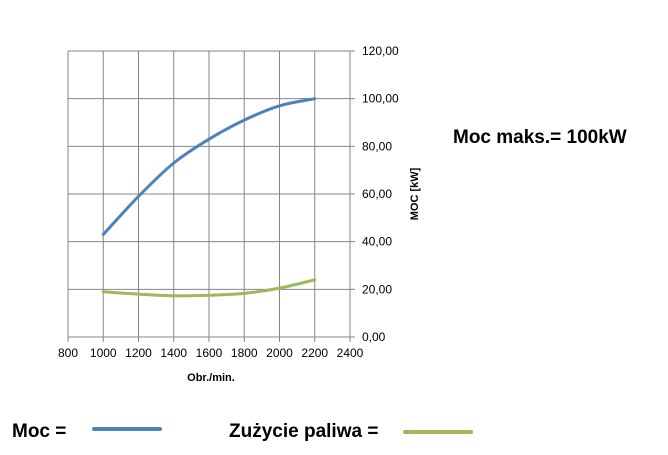 The width and height of the screenshot is (668, 455). Describe the element at coordinates (173, 353) in the screenshot. I see `x-tick-label: 1400` at that location.